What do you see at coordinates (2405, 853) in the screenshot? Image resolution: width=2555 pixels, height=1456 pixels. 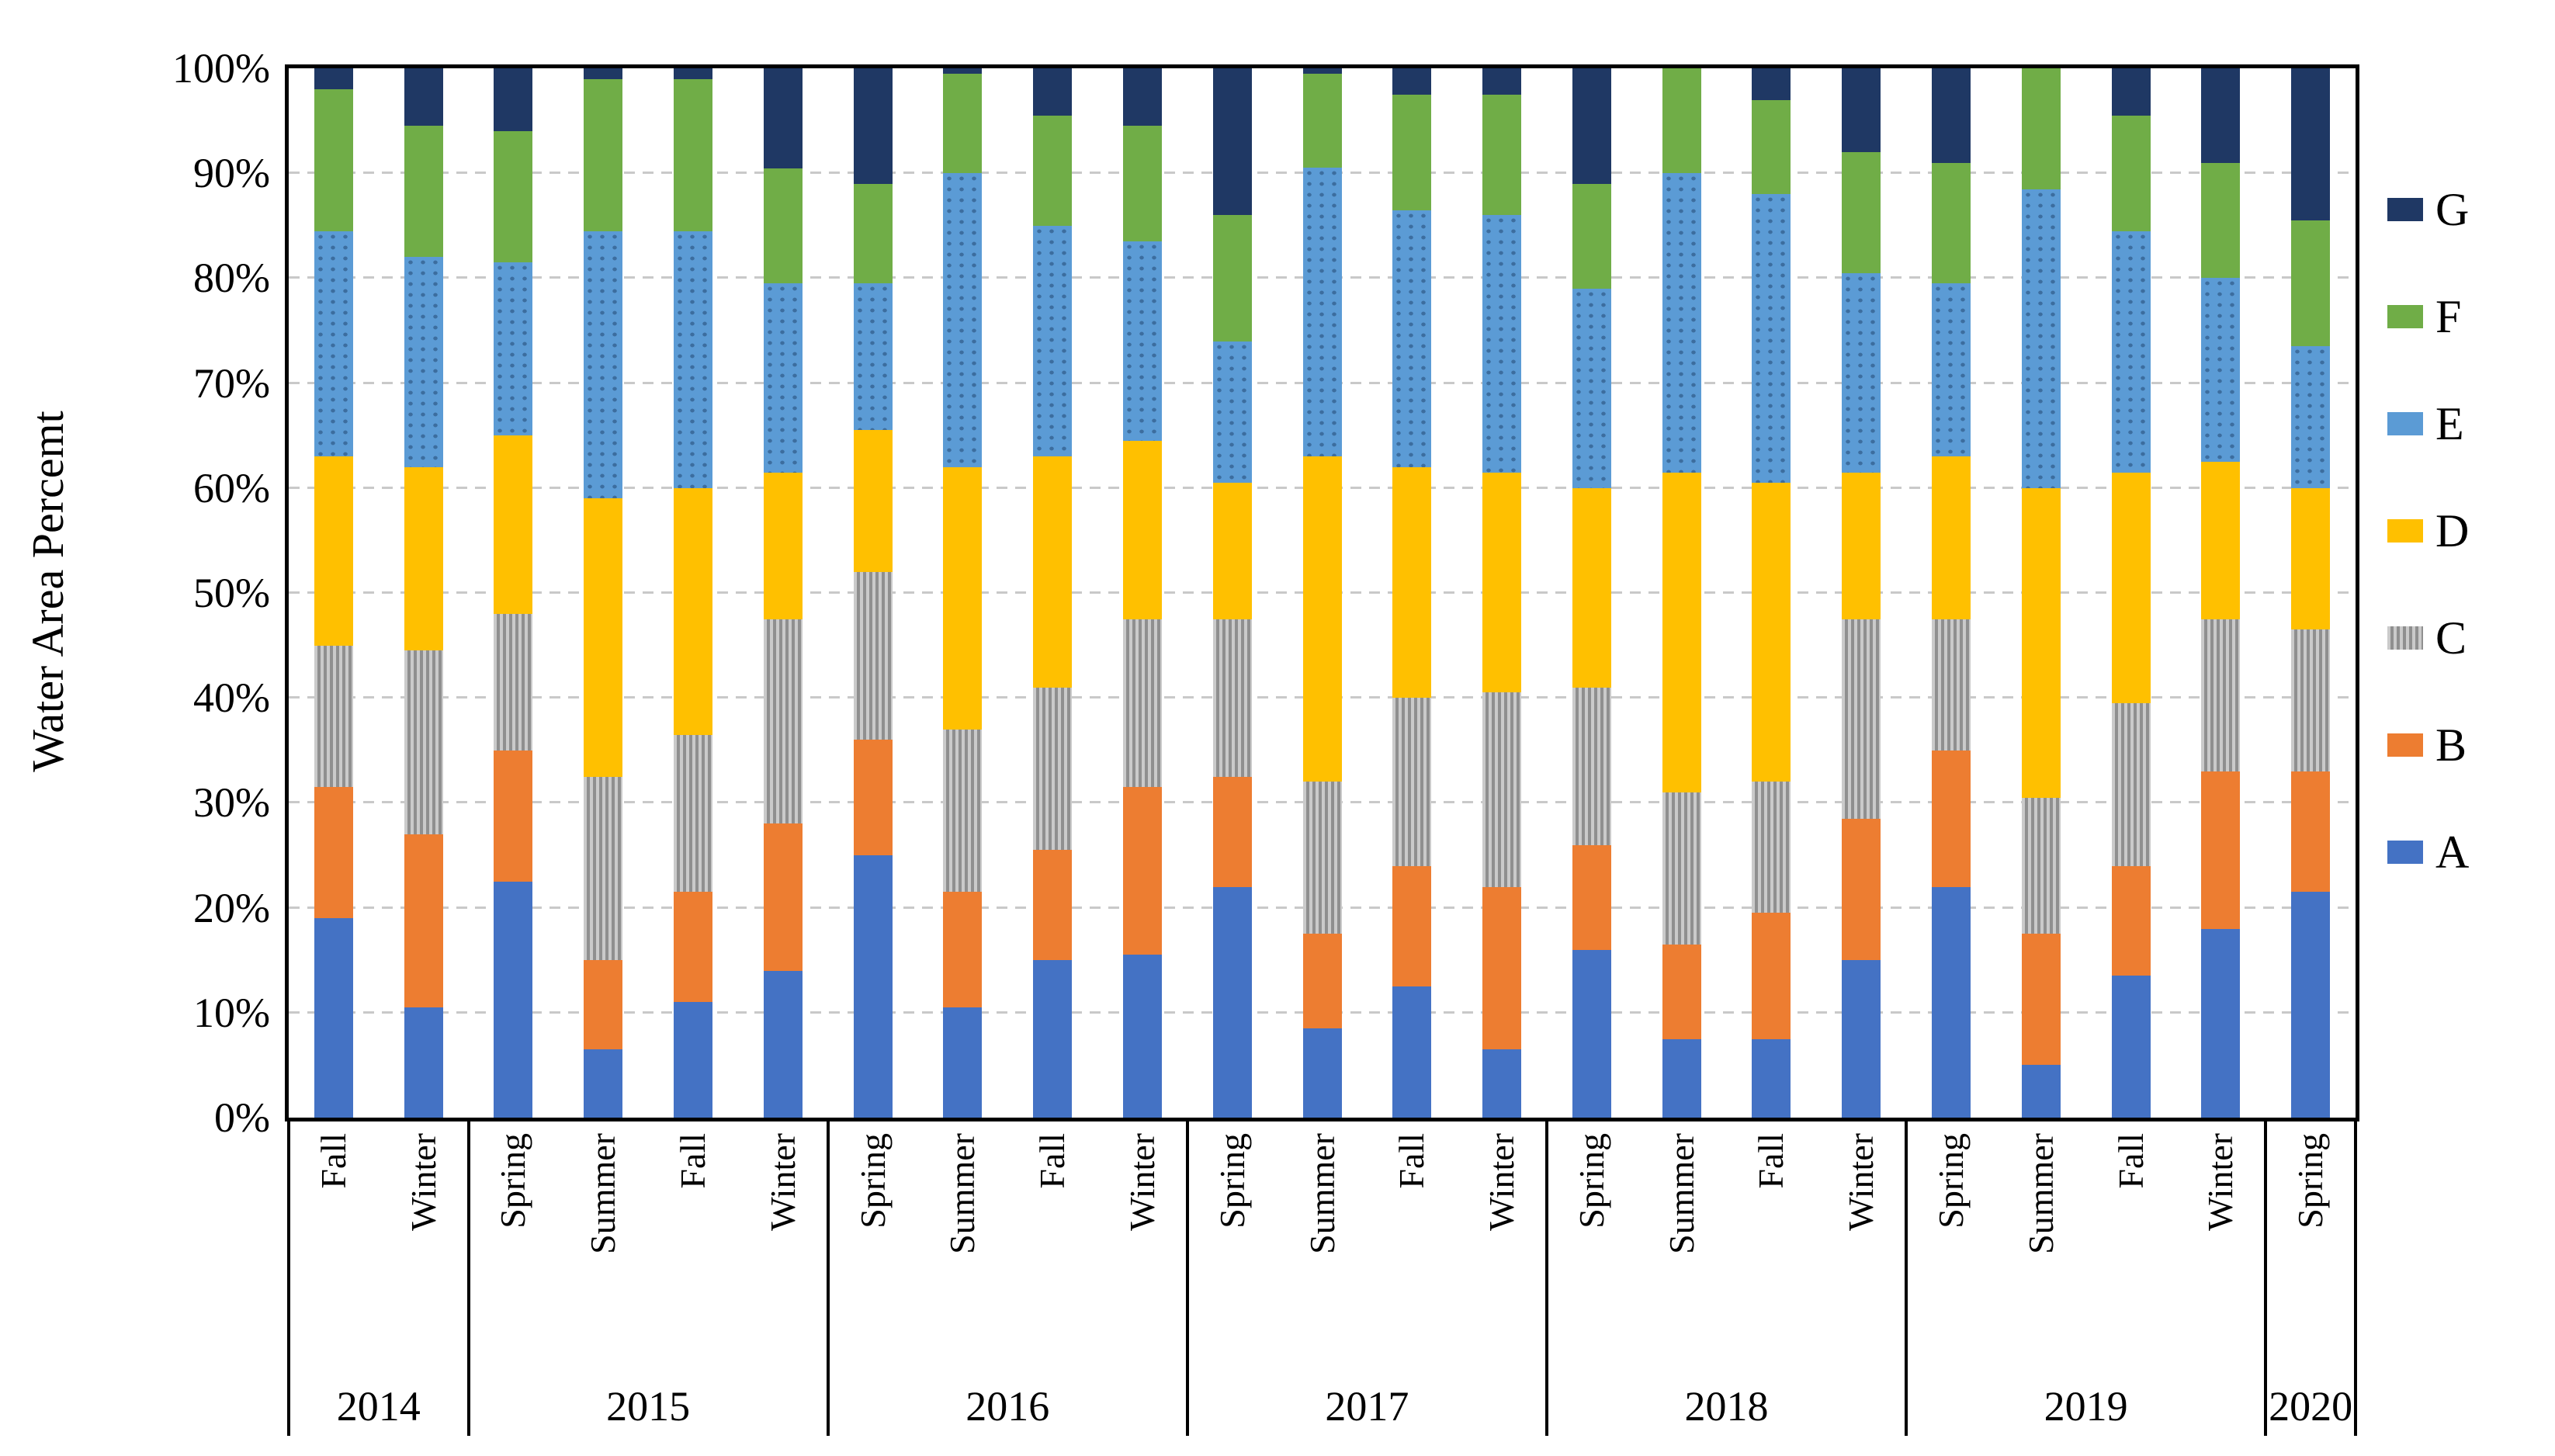 I see `legend-swatch-A` at bounding box center [2405, 853].